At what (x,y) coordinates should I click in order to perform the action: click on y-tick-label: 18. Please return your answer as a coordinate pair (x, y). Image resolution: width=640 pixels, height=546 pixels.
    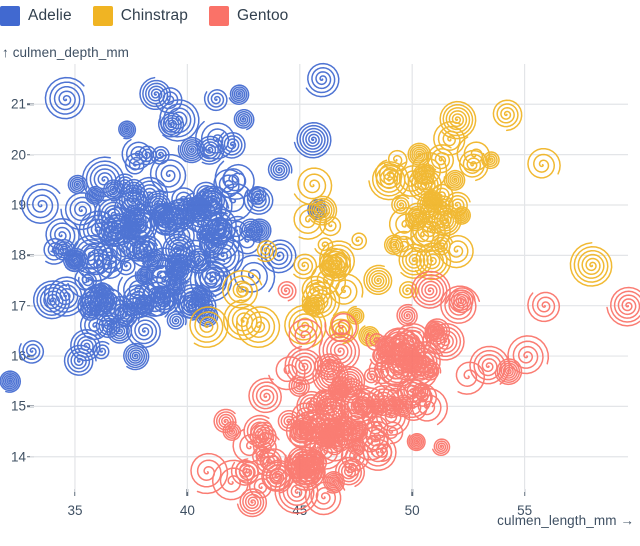
    Looking at the image, I should click on (18, 255).